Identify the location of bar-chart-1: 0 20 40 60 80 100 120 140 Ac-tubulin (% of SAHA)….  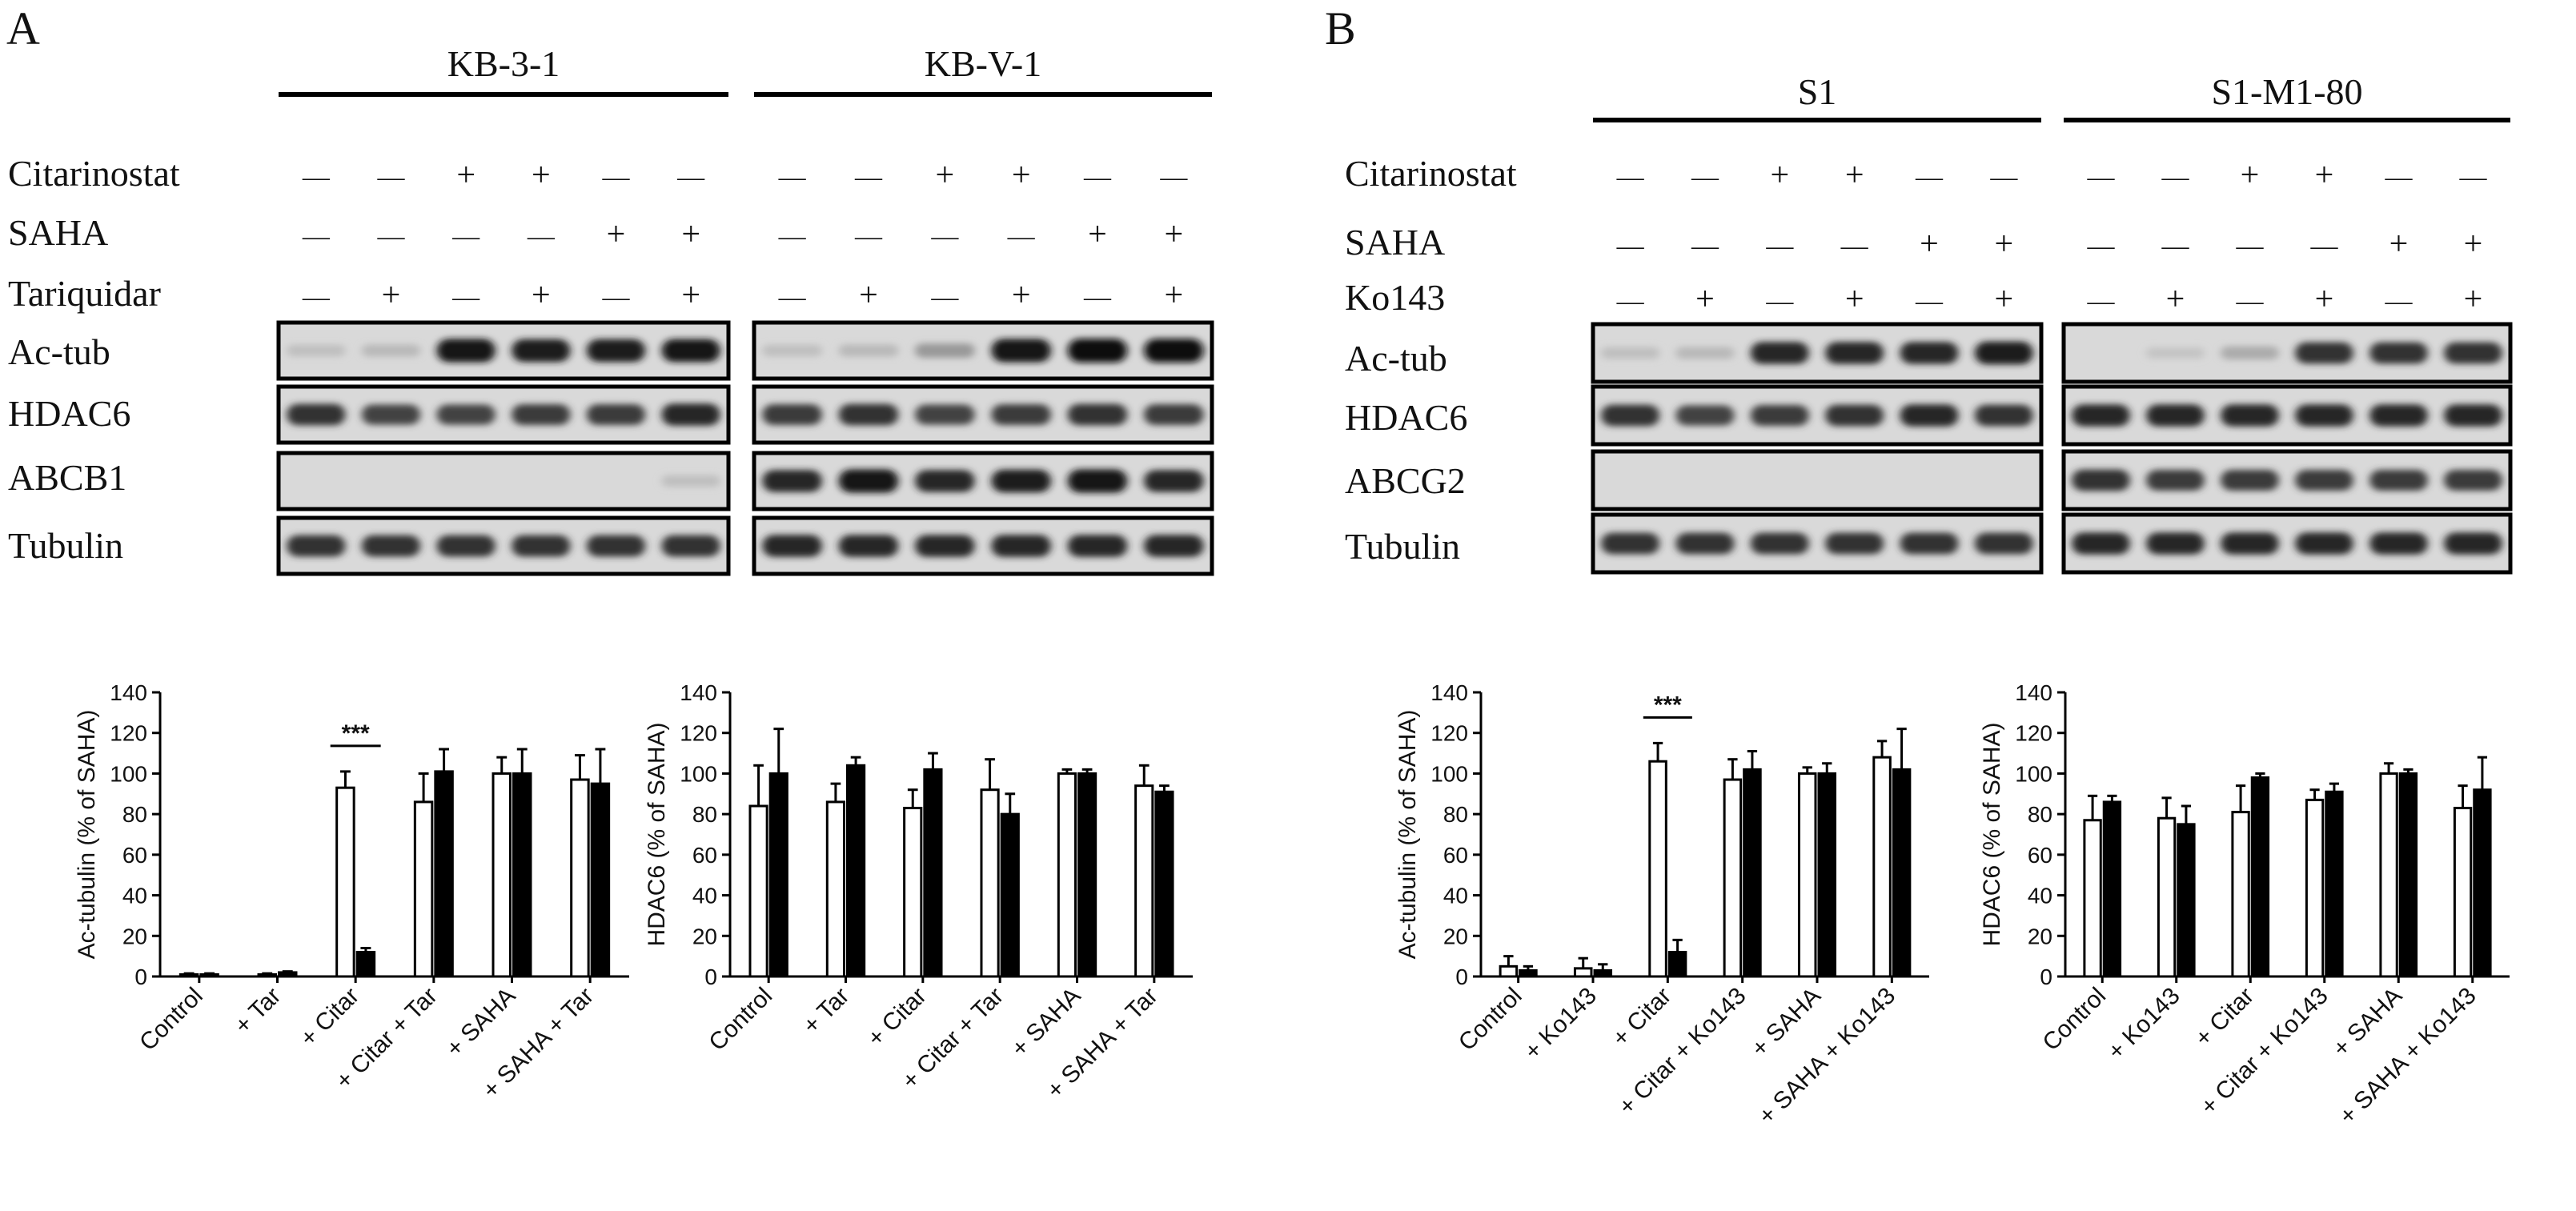
(351, 892).